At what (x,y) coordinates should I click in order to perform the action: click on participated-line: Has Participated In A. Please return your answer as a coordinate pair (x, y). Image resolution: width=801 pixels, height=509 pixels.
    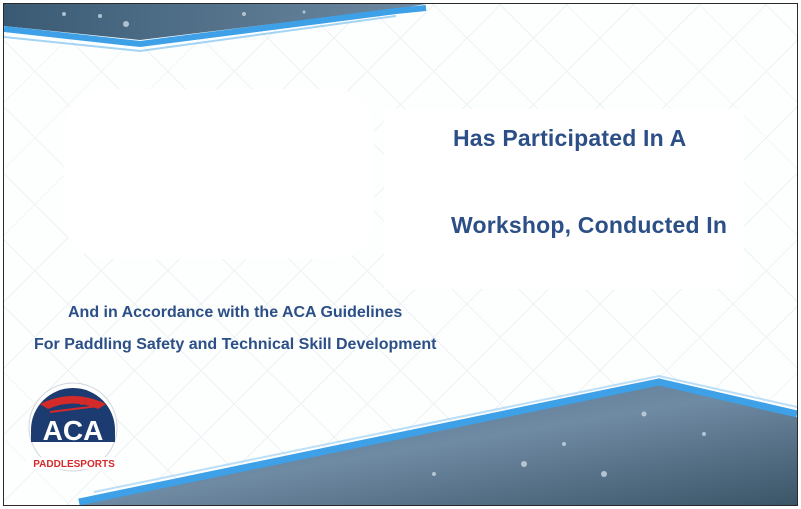
    Looking at the image, I should click on (570, 138).